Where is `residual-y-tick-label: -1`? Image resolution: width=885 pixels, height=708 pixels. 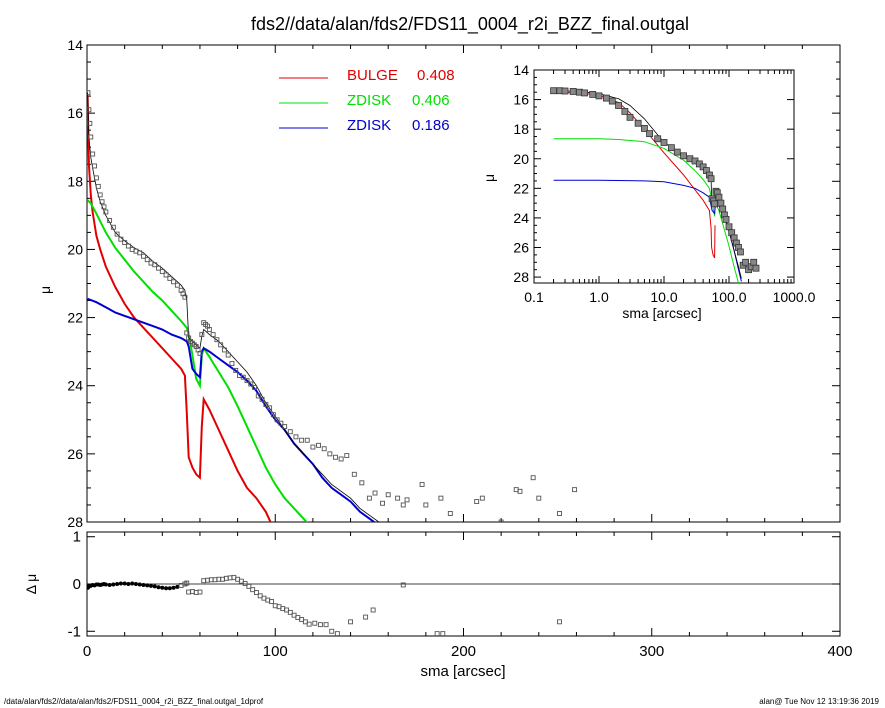
residual-y-tick-label: -1 is located at coordinates (74, 631).